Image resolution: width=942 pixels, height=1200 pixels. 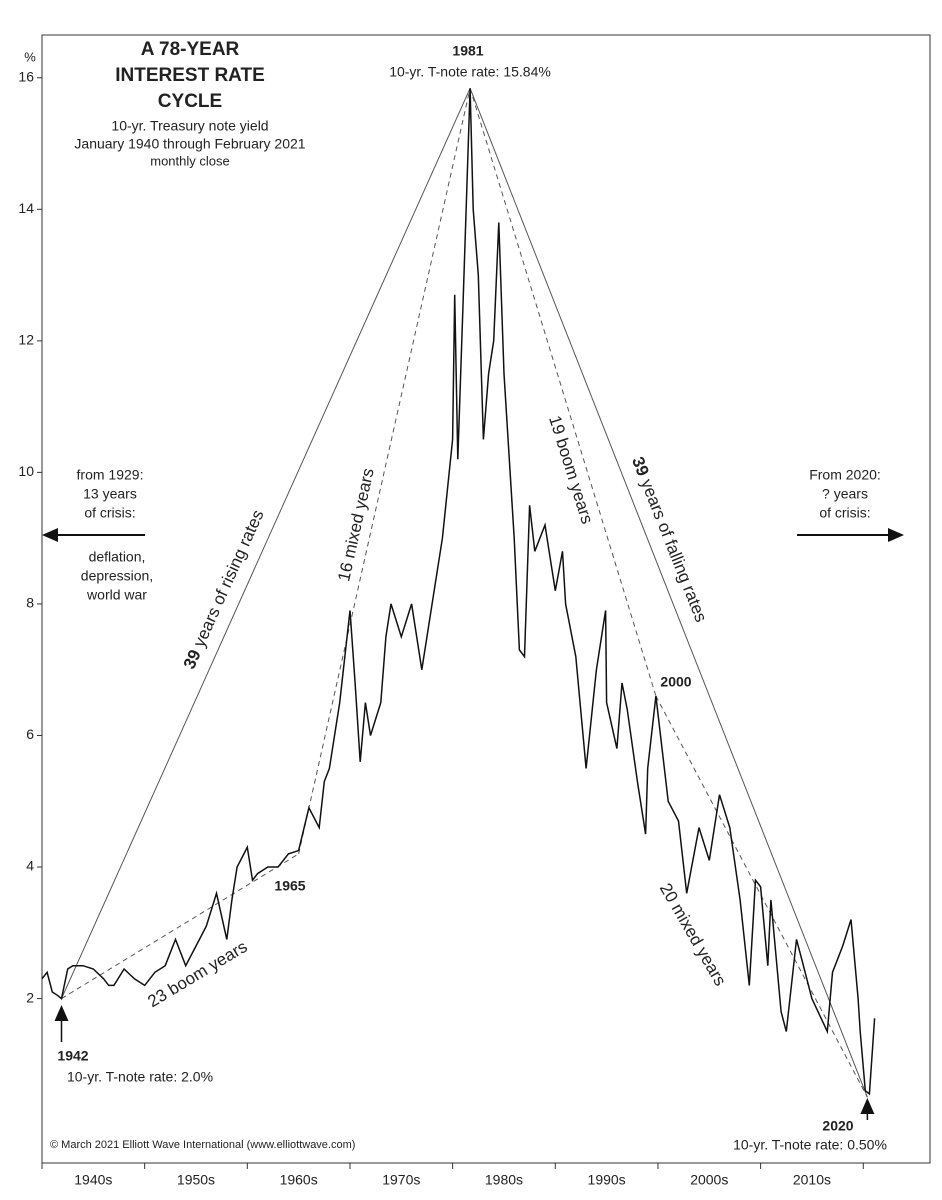 What do you see at coordinates (673, 551) in the screenshot?
I see `falling-text: years of falling rates` at bounding box center [673, 551].